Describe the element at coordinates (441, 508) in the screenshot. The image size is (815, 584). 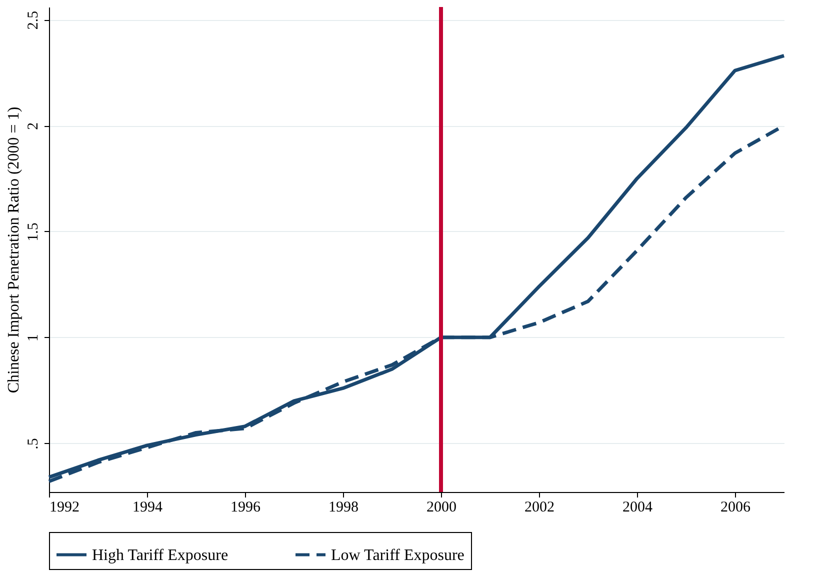
I see `x-tick-label: 2000` at that location.